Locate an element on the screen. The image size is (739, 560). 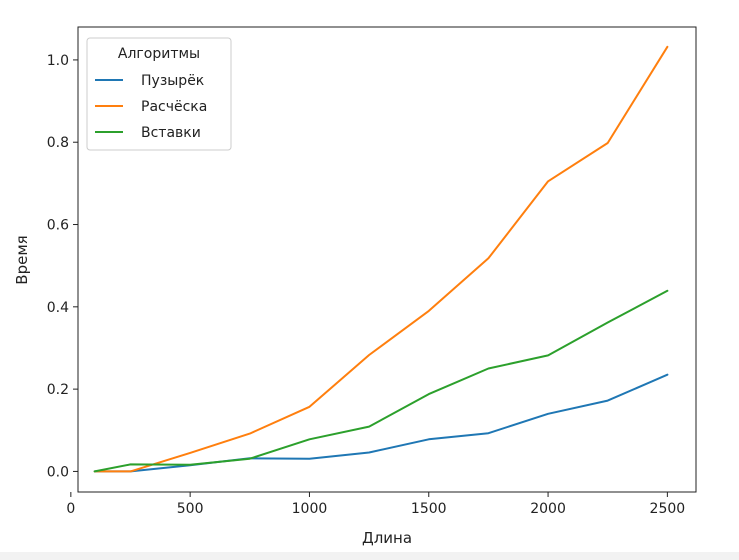
x-axis-label: Длина is located at coordinates (387, 538).